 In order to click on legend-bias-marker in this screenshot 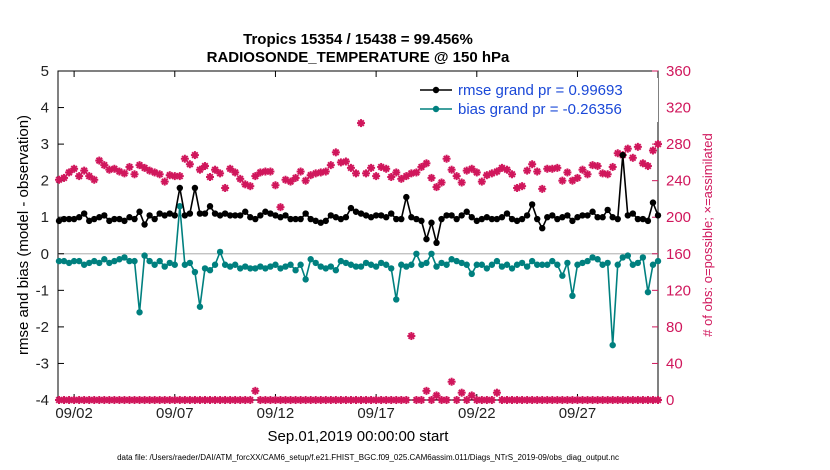, I will do `click(436, 109)`.